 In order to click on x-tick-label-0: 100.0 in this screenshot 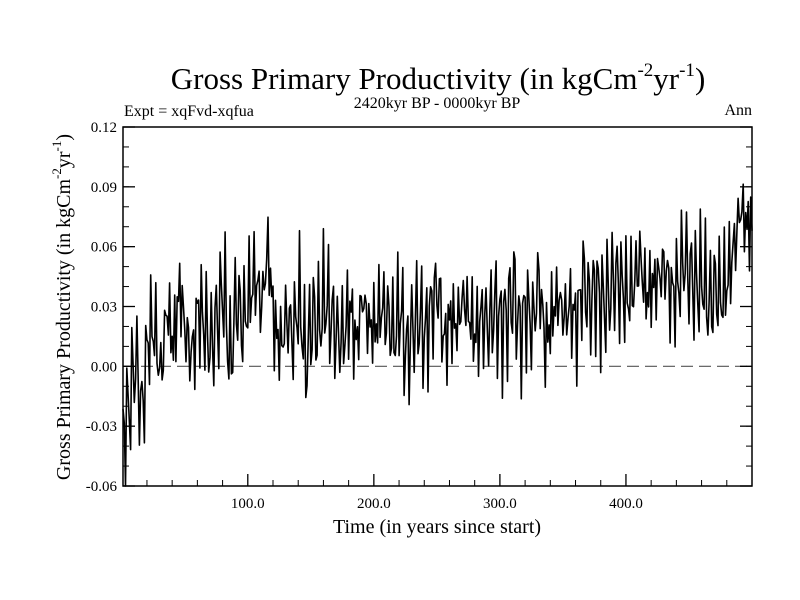, I will do `click(248, 504)`.